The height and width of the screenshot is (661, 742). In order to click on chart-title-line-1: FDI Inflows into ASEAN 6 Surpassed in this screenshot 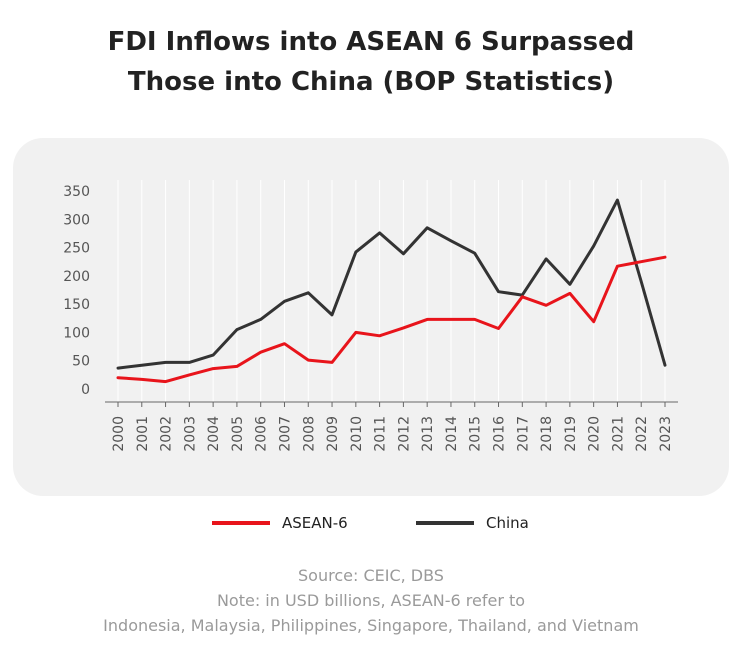, I will do `click(371, 42)`.